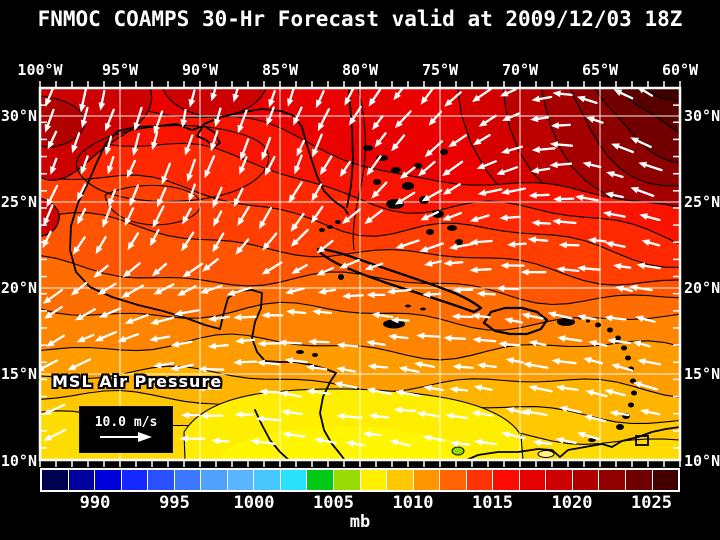  Describe the element at coordinates (600, 70) in the screenshot. I see `lon-axis-label: 65°W` at that location.